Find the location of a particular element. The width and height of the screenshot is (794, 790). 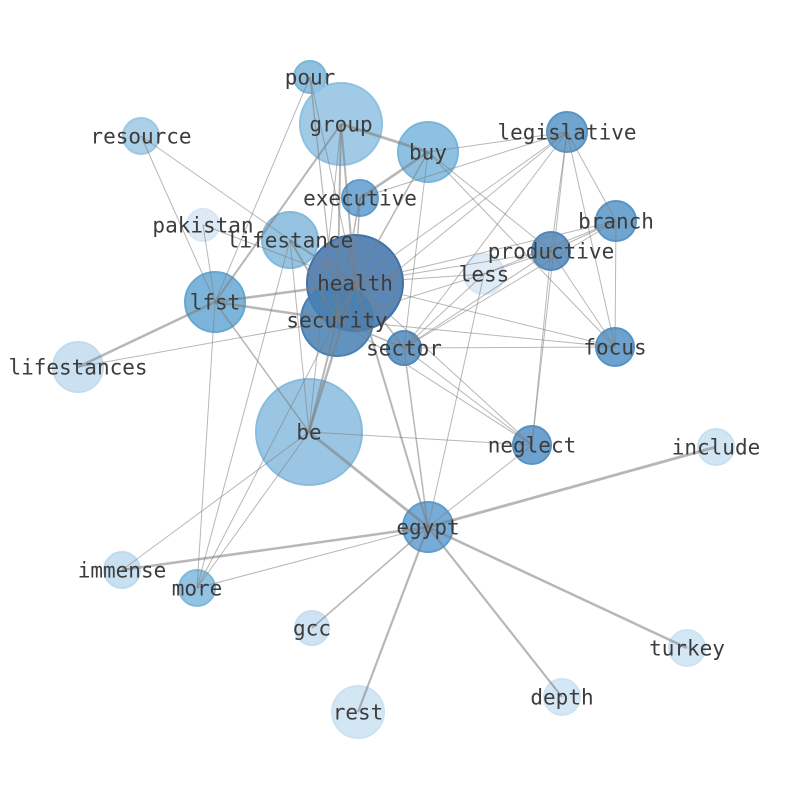

edge-legislative-branch is located at coordinates (591, 176).